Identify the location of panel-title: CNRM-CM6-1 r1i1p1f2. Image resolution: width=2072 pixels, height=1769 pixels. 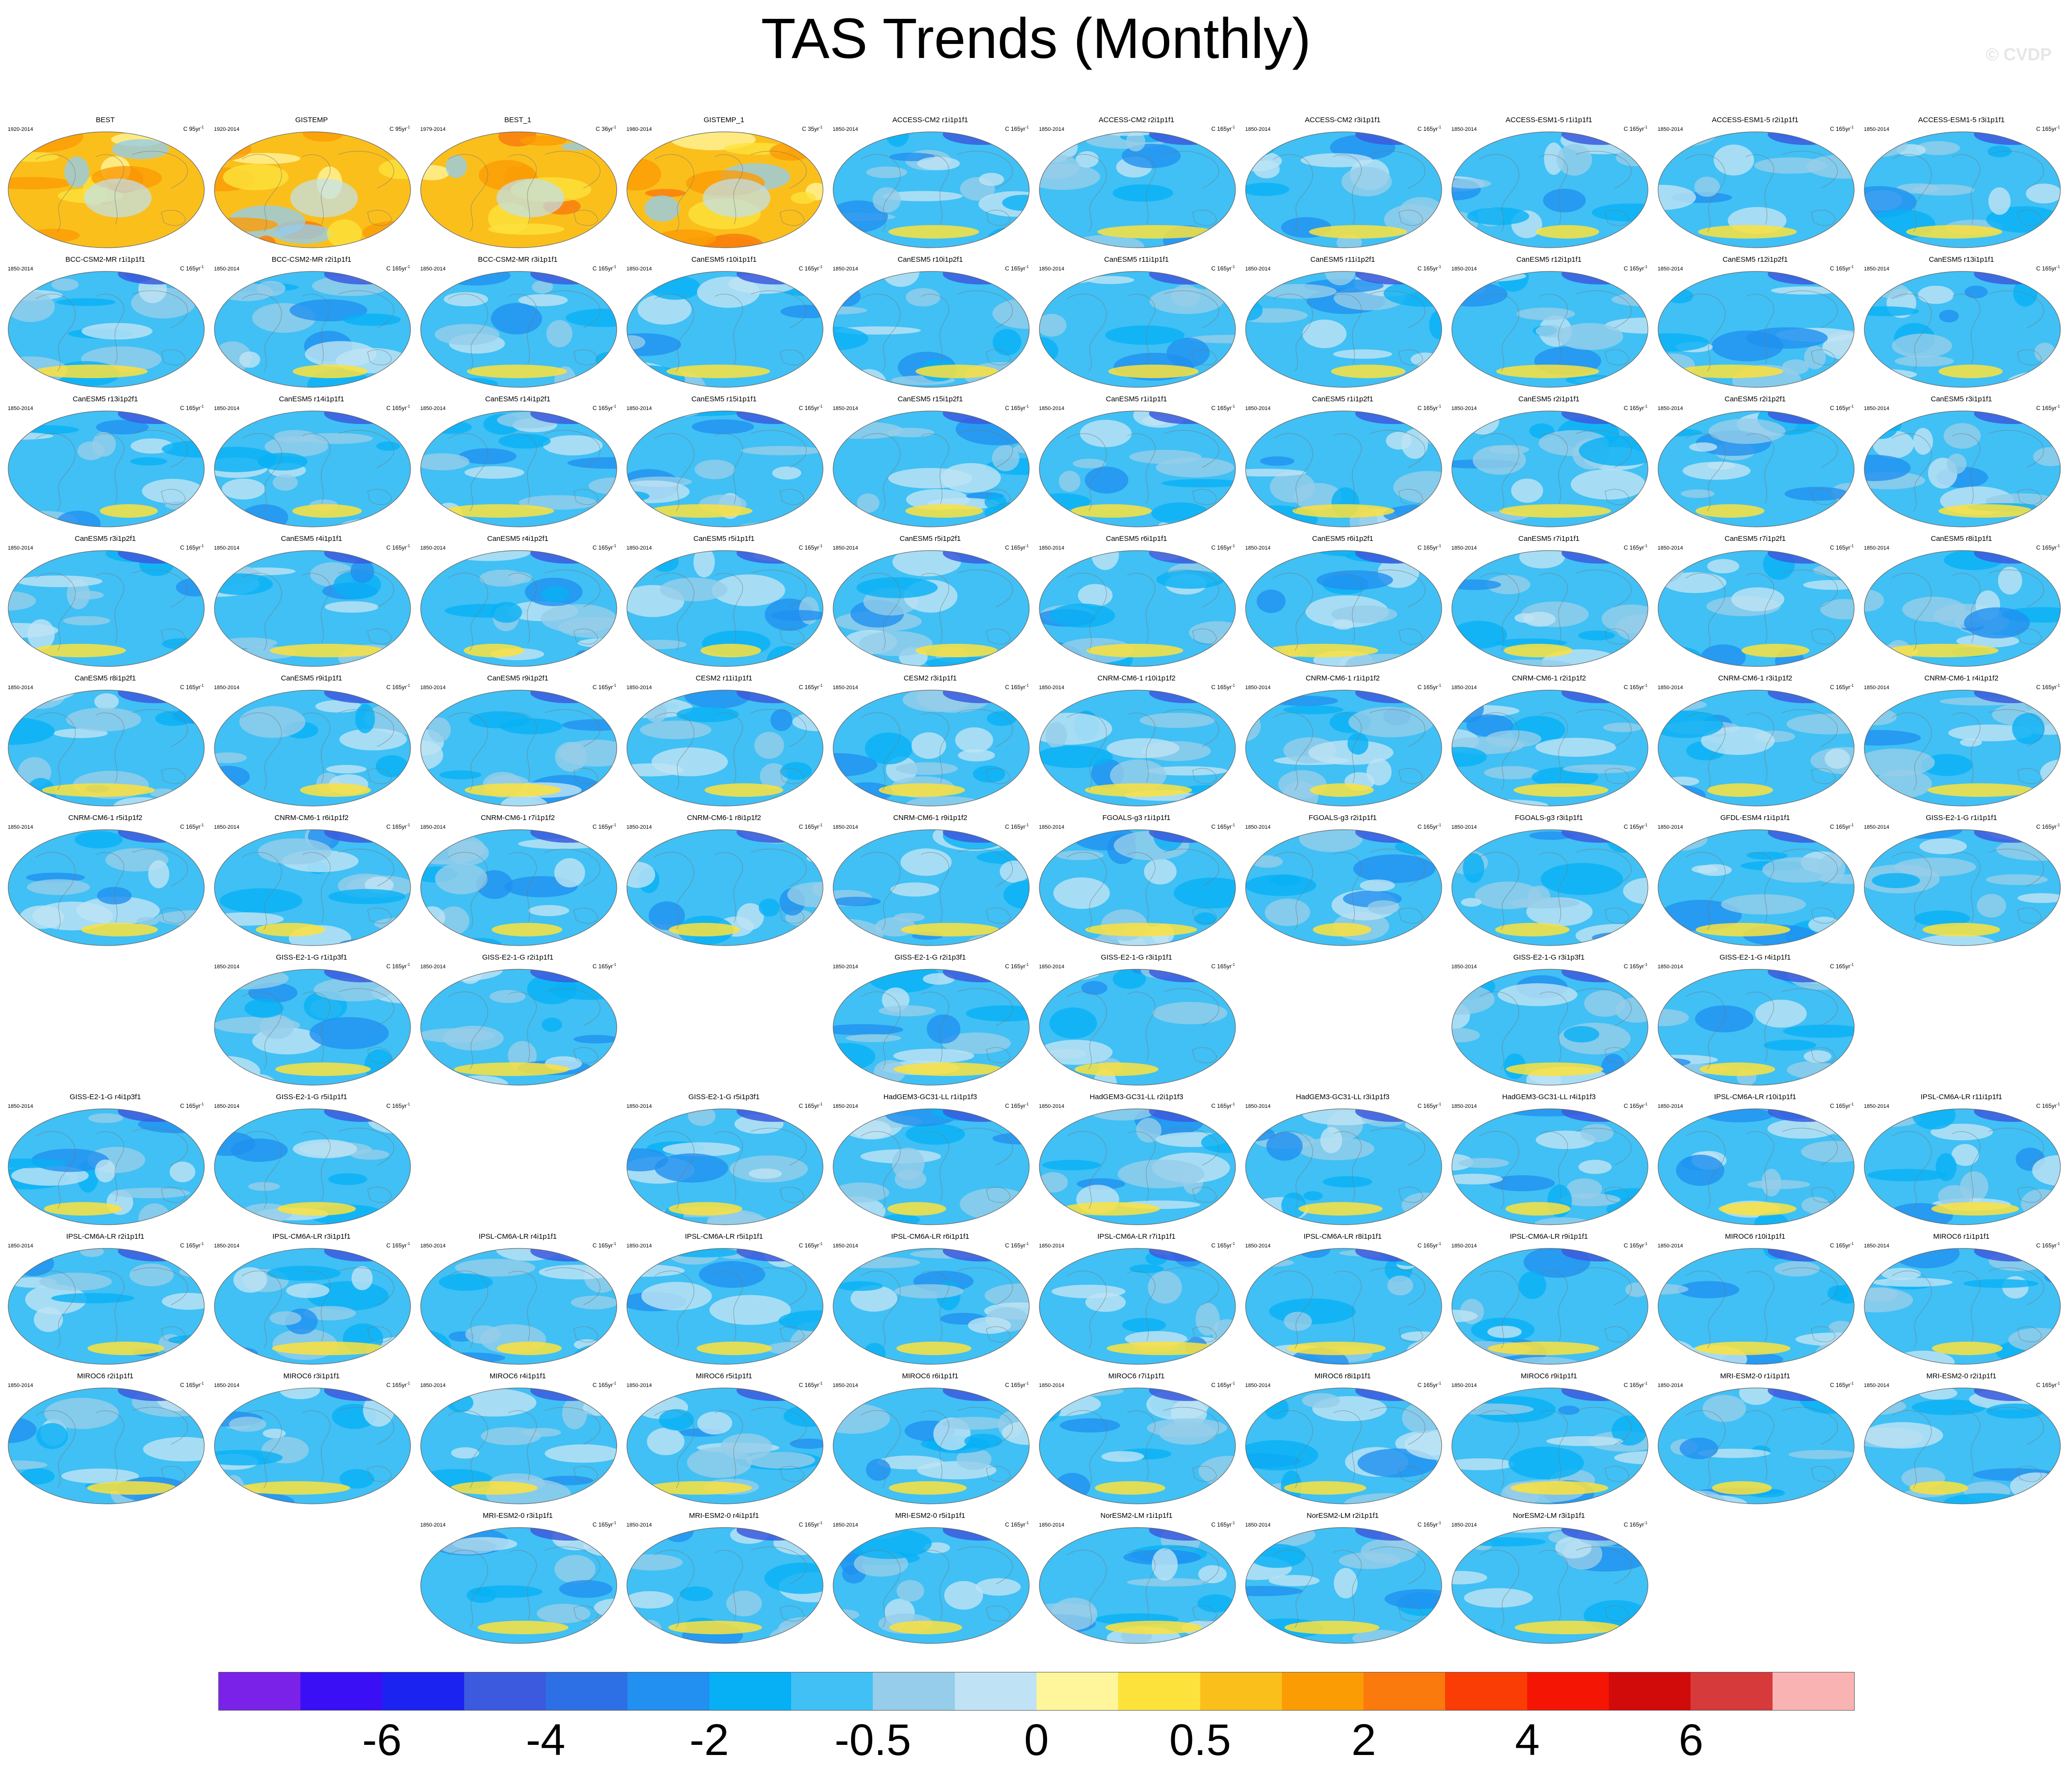
(1343, 678).